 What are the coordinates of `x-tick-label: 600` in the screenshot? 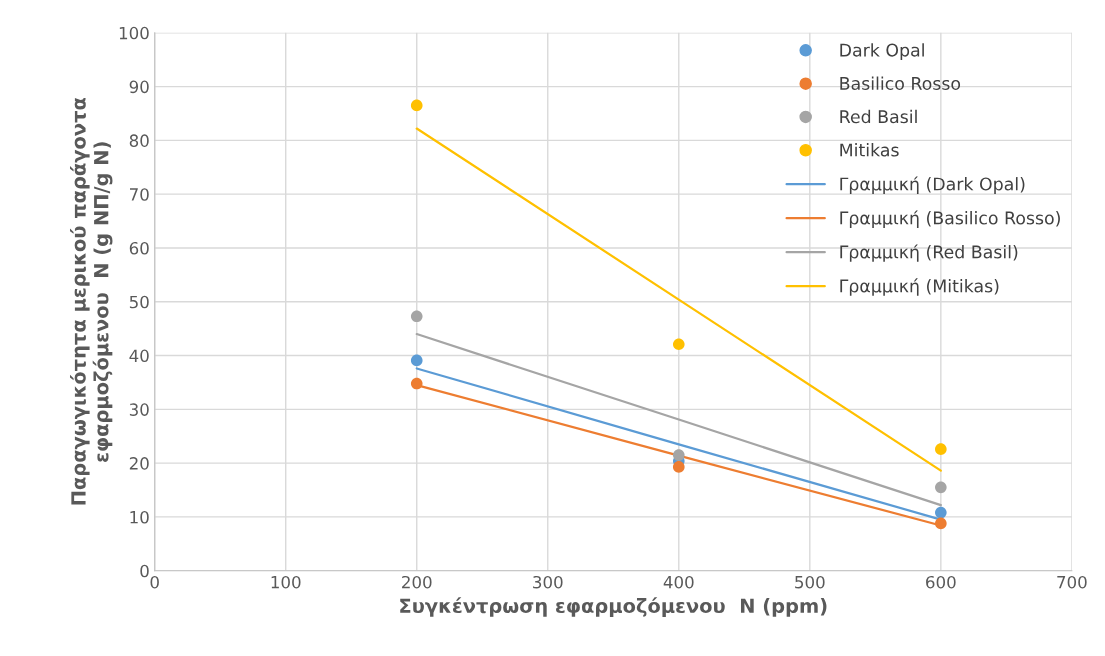 It's located at (941, 582).